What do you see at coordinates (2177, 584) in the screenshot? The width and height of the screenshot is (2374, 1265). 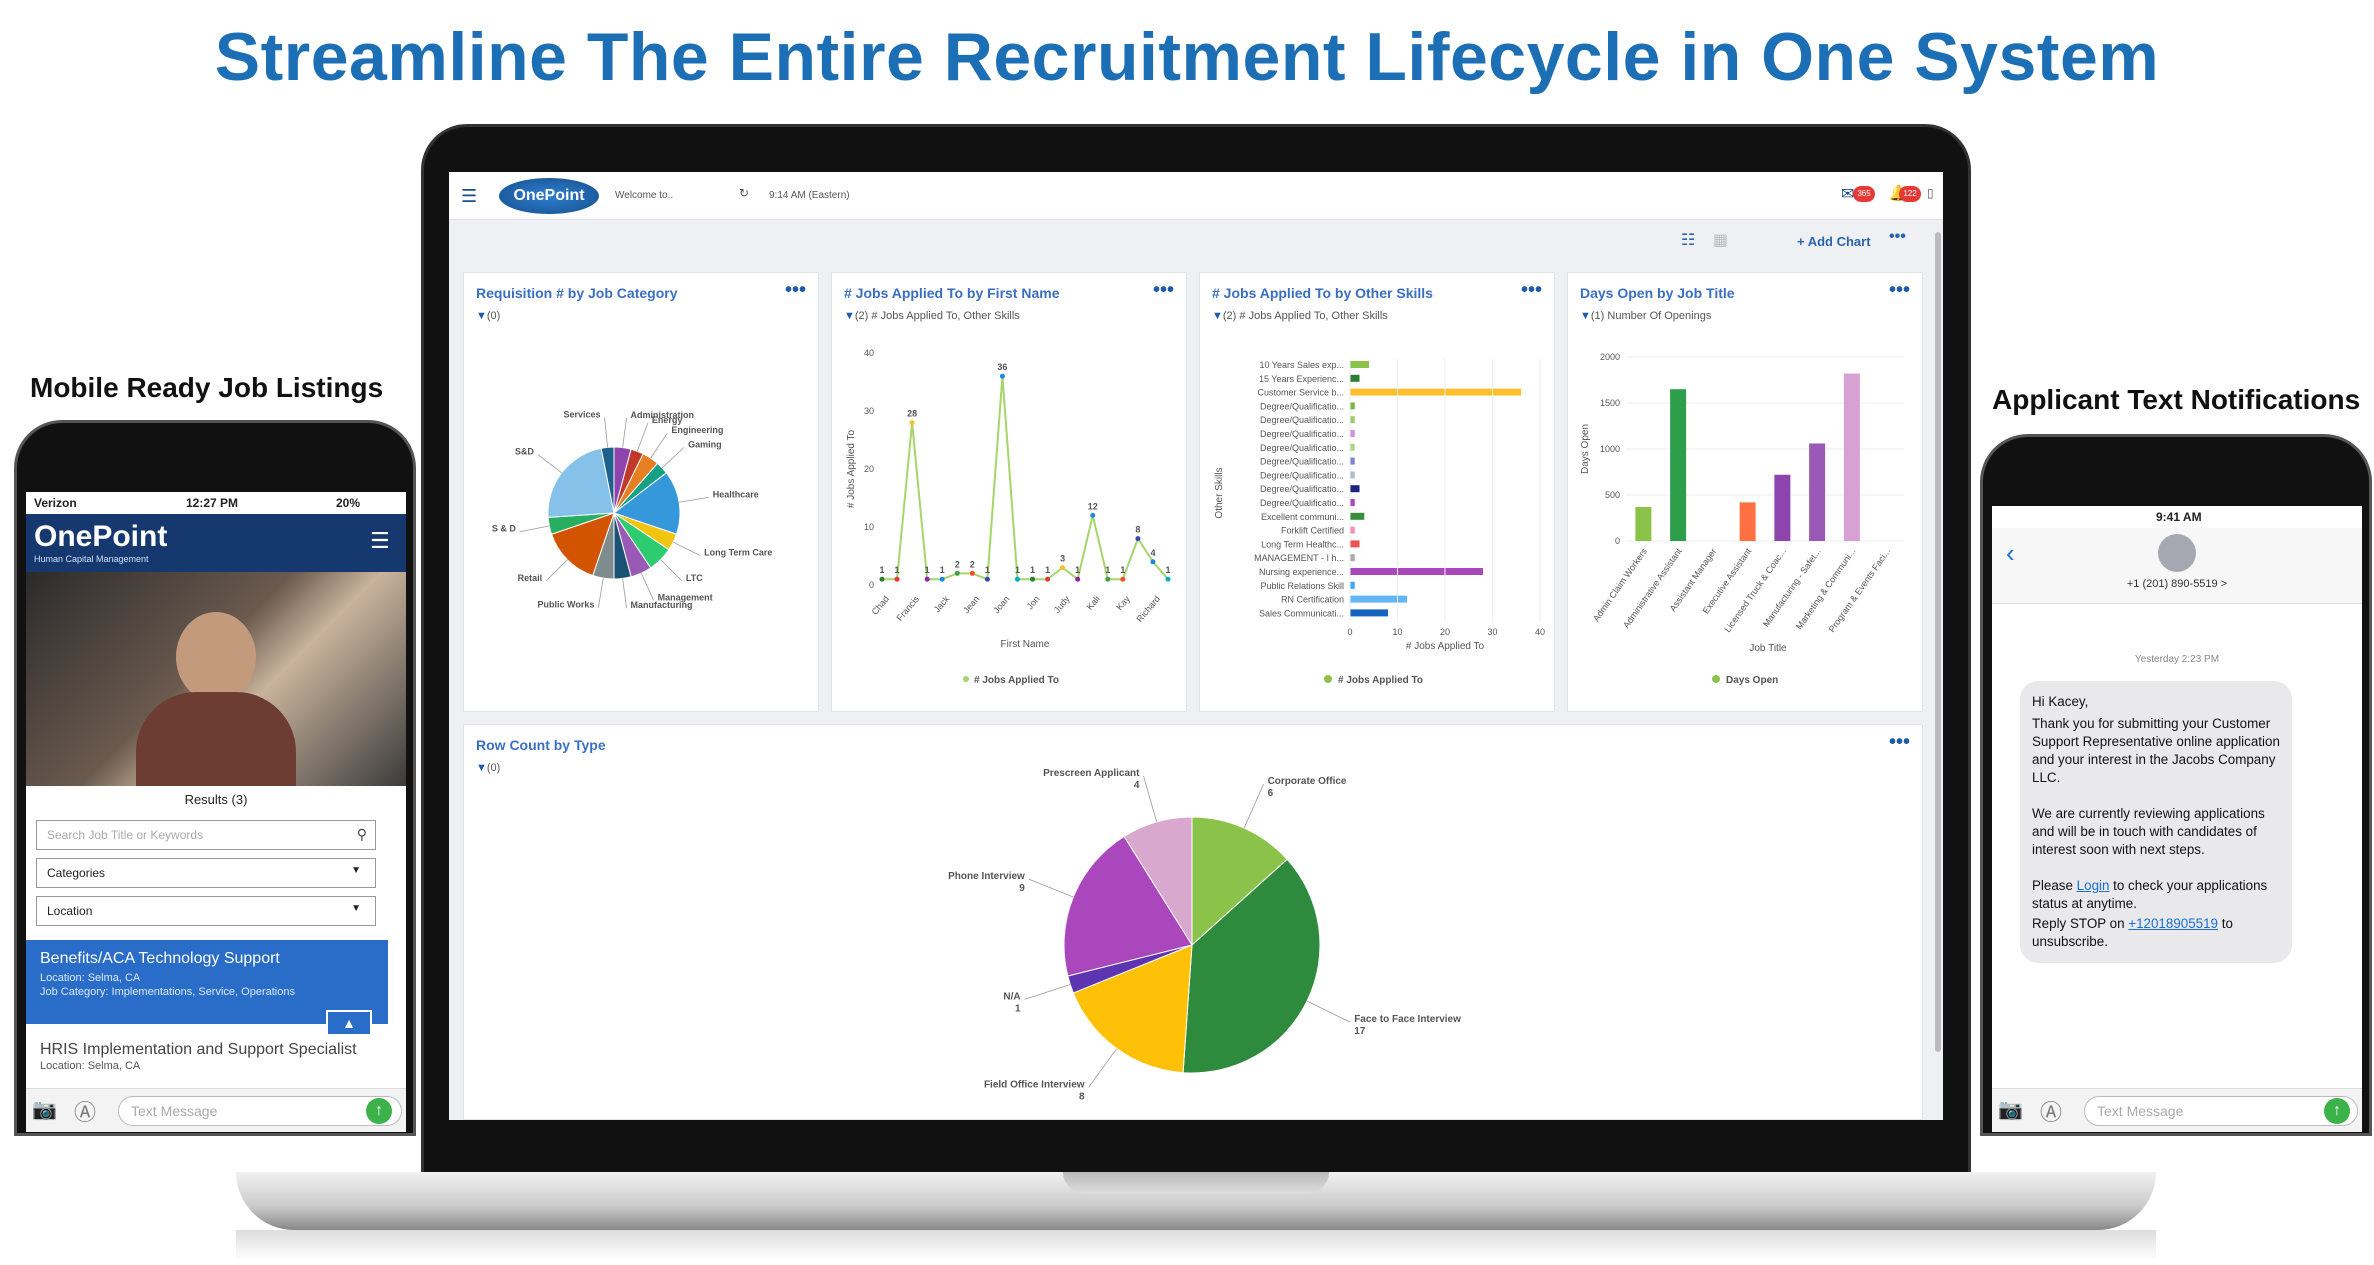 I see `contact-number: +1 (201) 890-5519 >` at bounding box center [2177, 584].